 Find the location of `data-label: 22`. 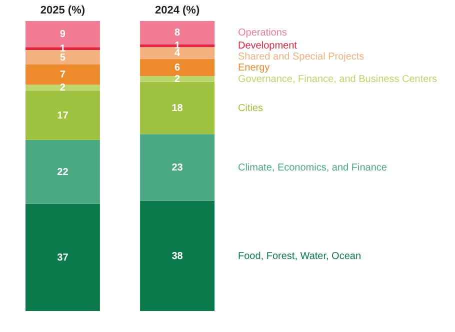

data-label: 22 is located at coordinates (63, 172).